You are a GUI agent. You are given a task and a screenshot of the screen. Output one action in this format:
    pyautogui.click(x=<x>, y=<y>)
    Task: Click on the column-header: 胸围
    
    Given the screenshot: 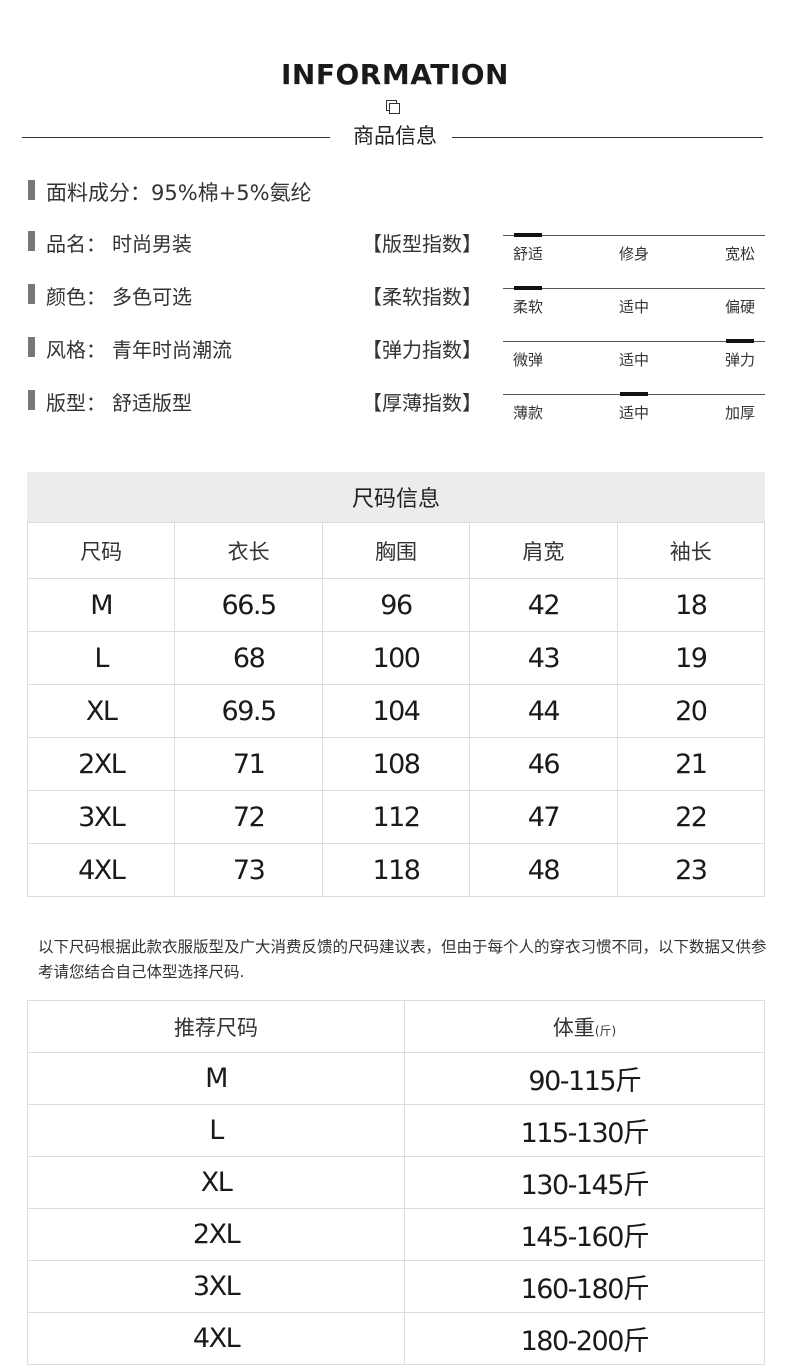 What is the action you would take?
    pyautogui.click(x=396, y=550)
    